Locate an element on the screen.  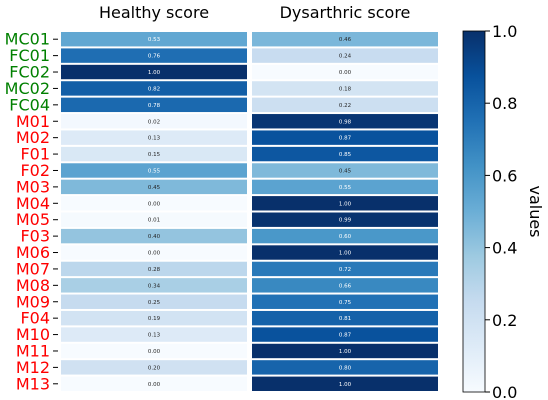
row-label: MC02 is located at coordinates (27, 88).